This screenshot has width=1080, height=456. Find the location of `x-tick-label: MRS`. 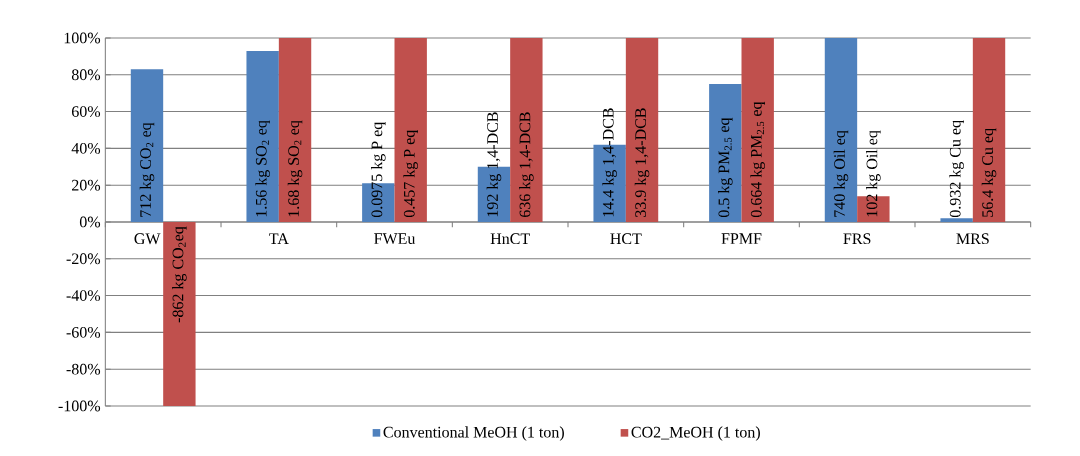

x-tick-label: MRS is located at coordinates (972, 239).